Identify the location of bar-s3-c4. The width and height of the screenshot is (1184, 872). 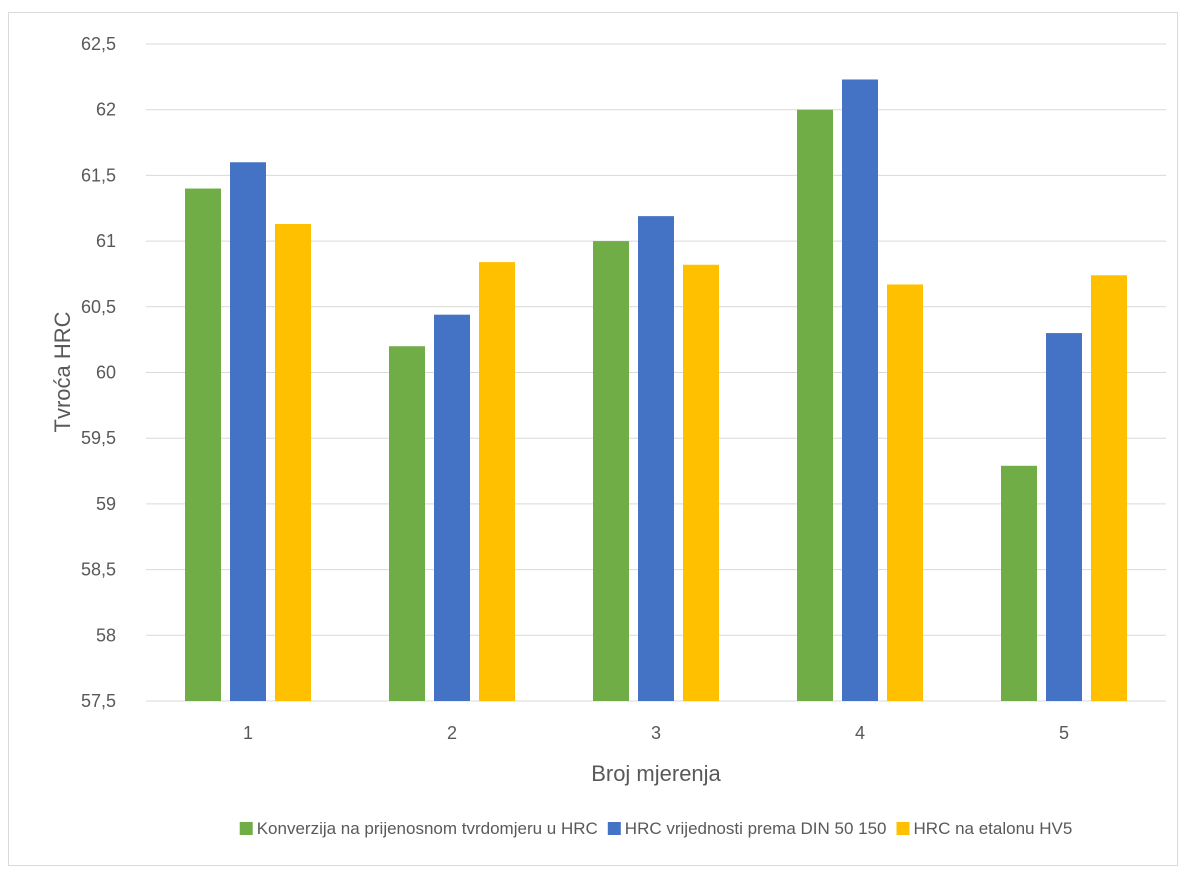
(905, 492).